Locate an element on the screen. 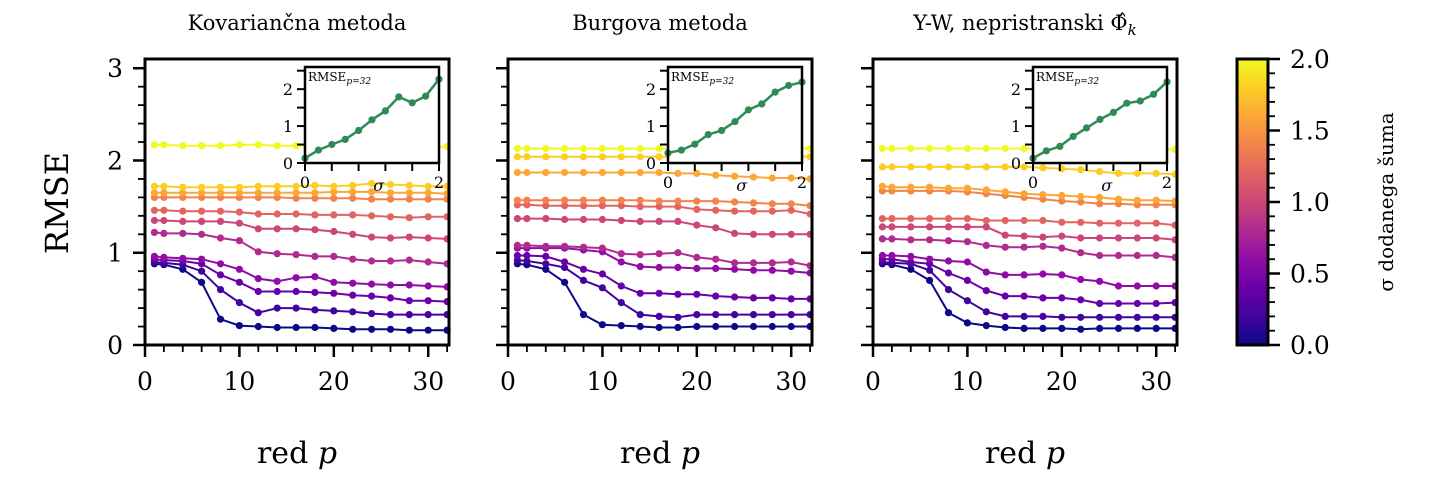  inset-x-tick-label: 0 is located at coordinates (668, 182).